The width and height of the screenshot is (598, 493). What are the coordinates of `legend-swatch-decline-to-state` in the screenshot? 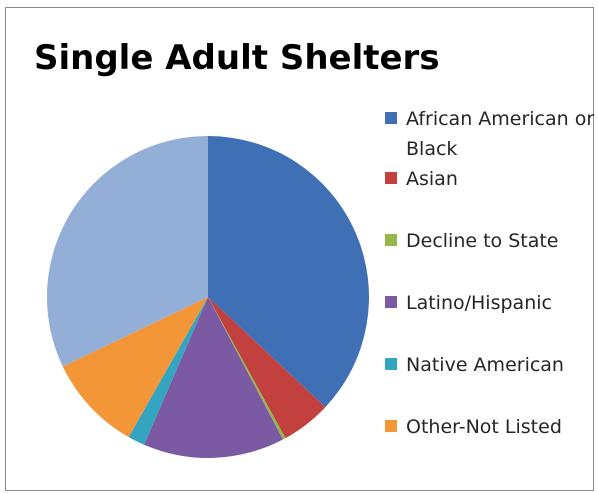 It's located at (391, 240).